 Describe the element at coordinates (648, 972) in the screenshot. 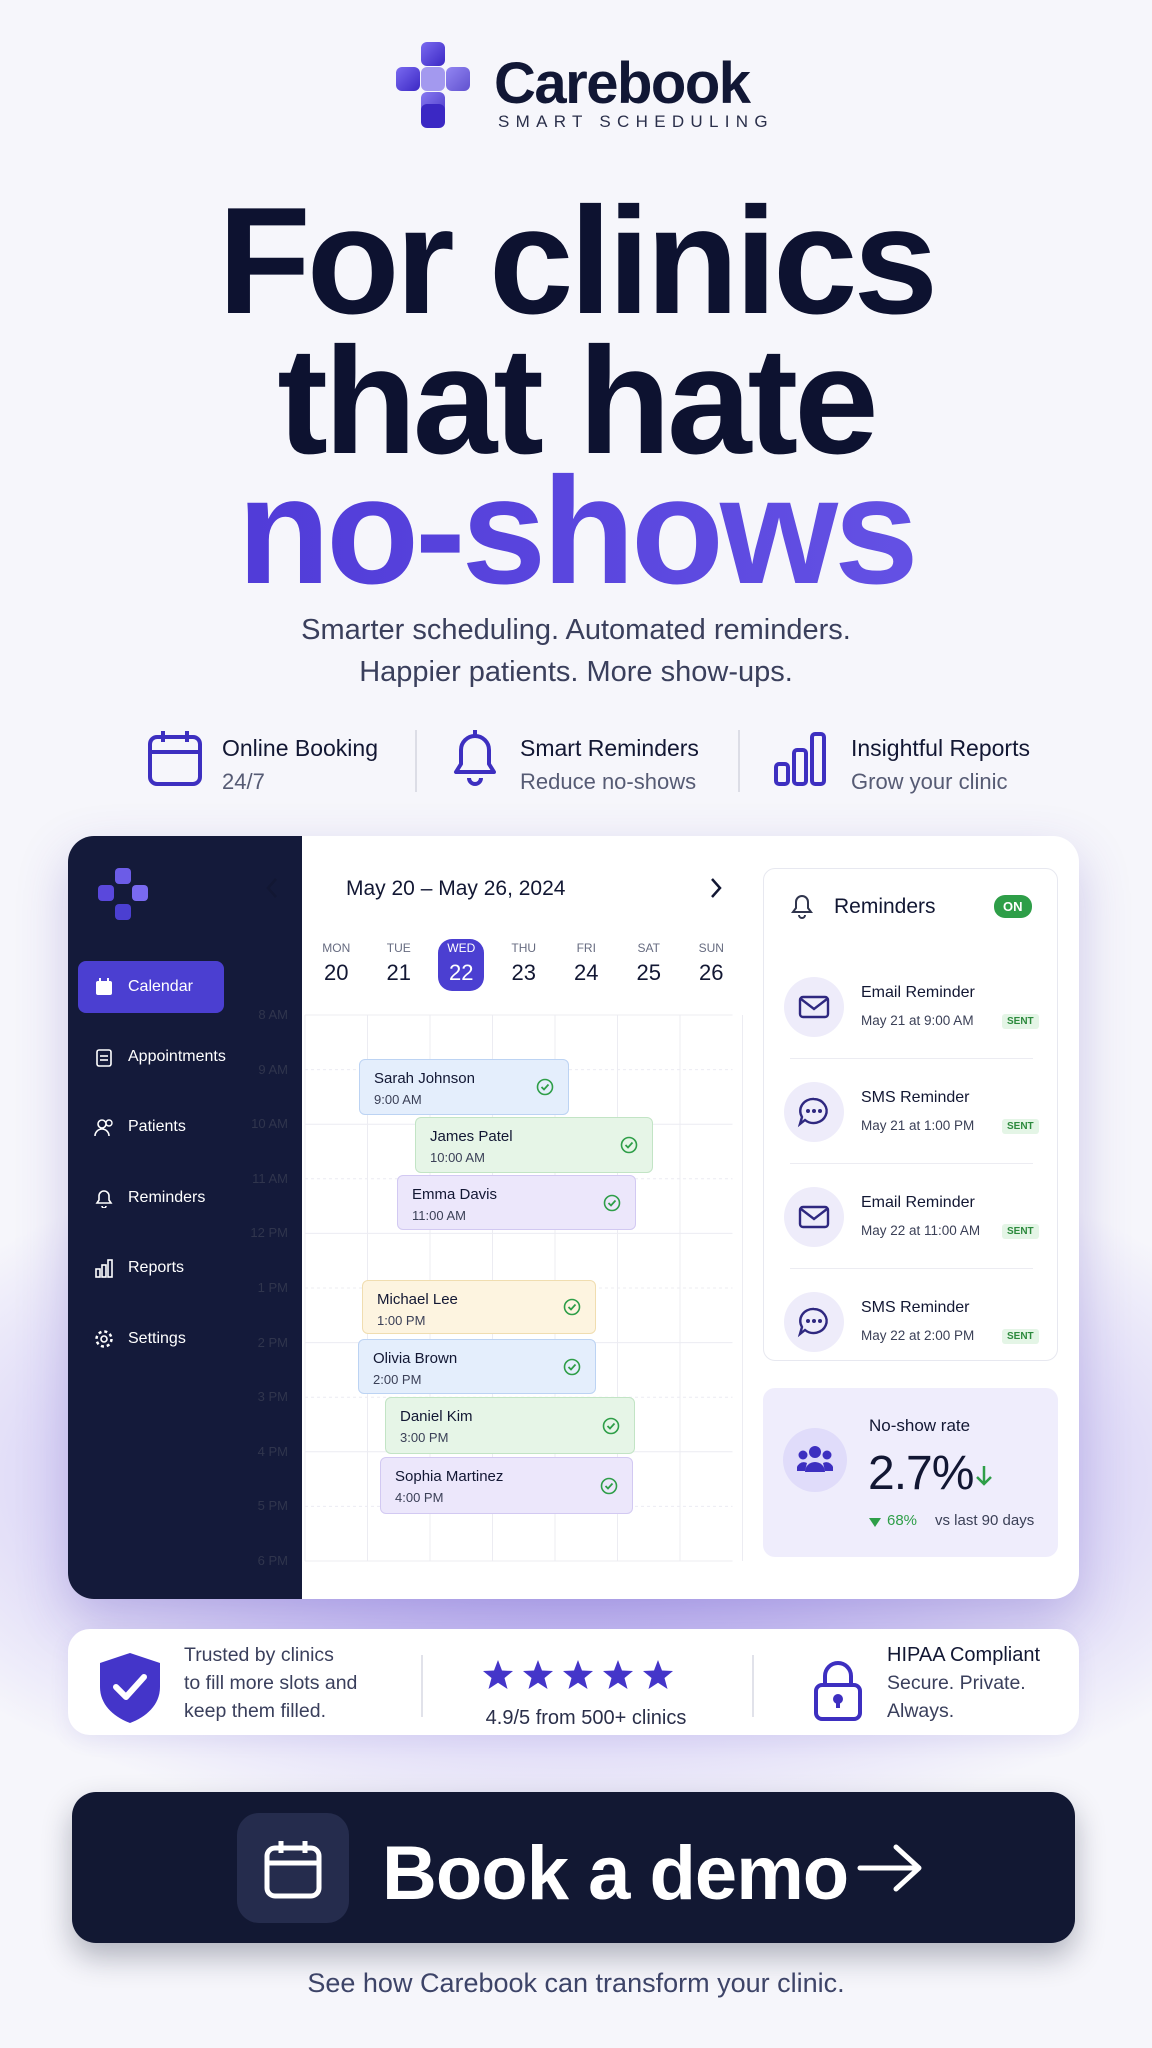

I see `day-date: 25` at that location.